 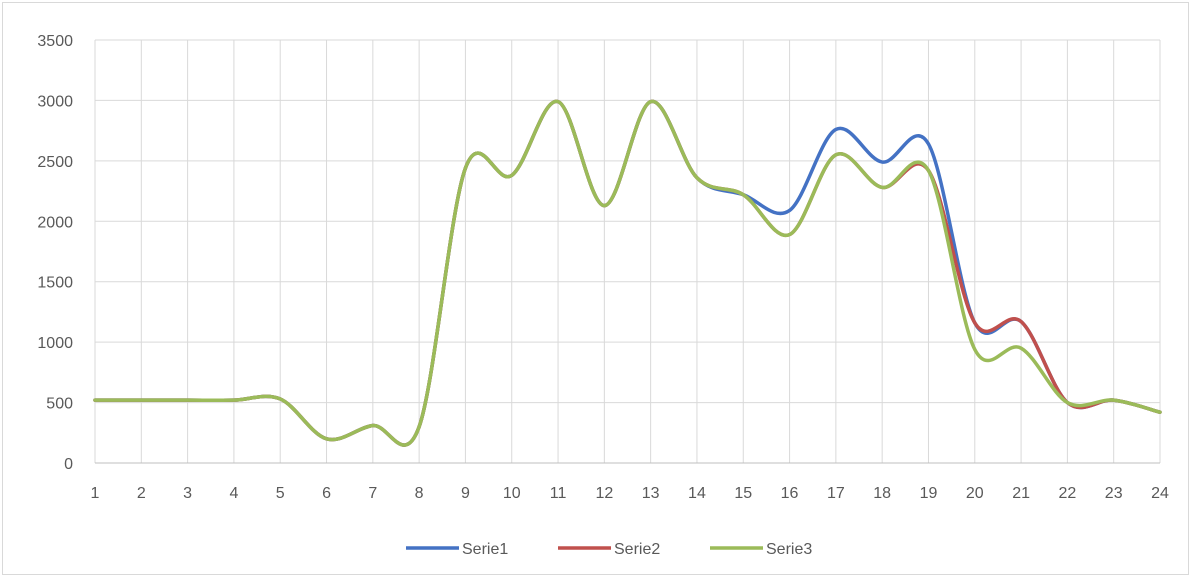 I want to click on x-tick-label: 13, so click(x=651, y=493).